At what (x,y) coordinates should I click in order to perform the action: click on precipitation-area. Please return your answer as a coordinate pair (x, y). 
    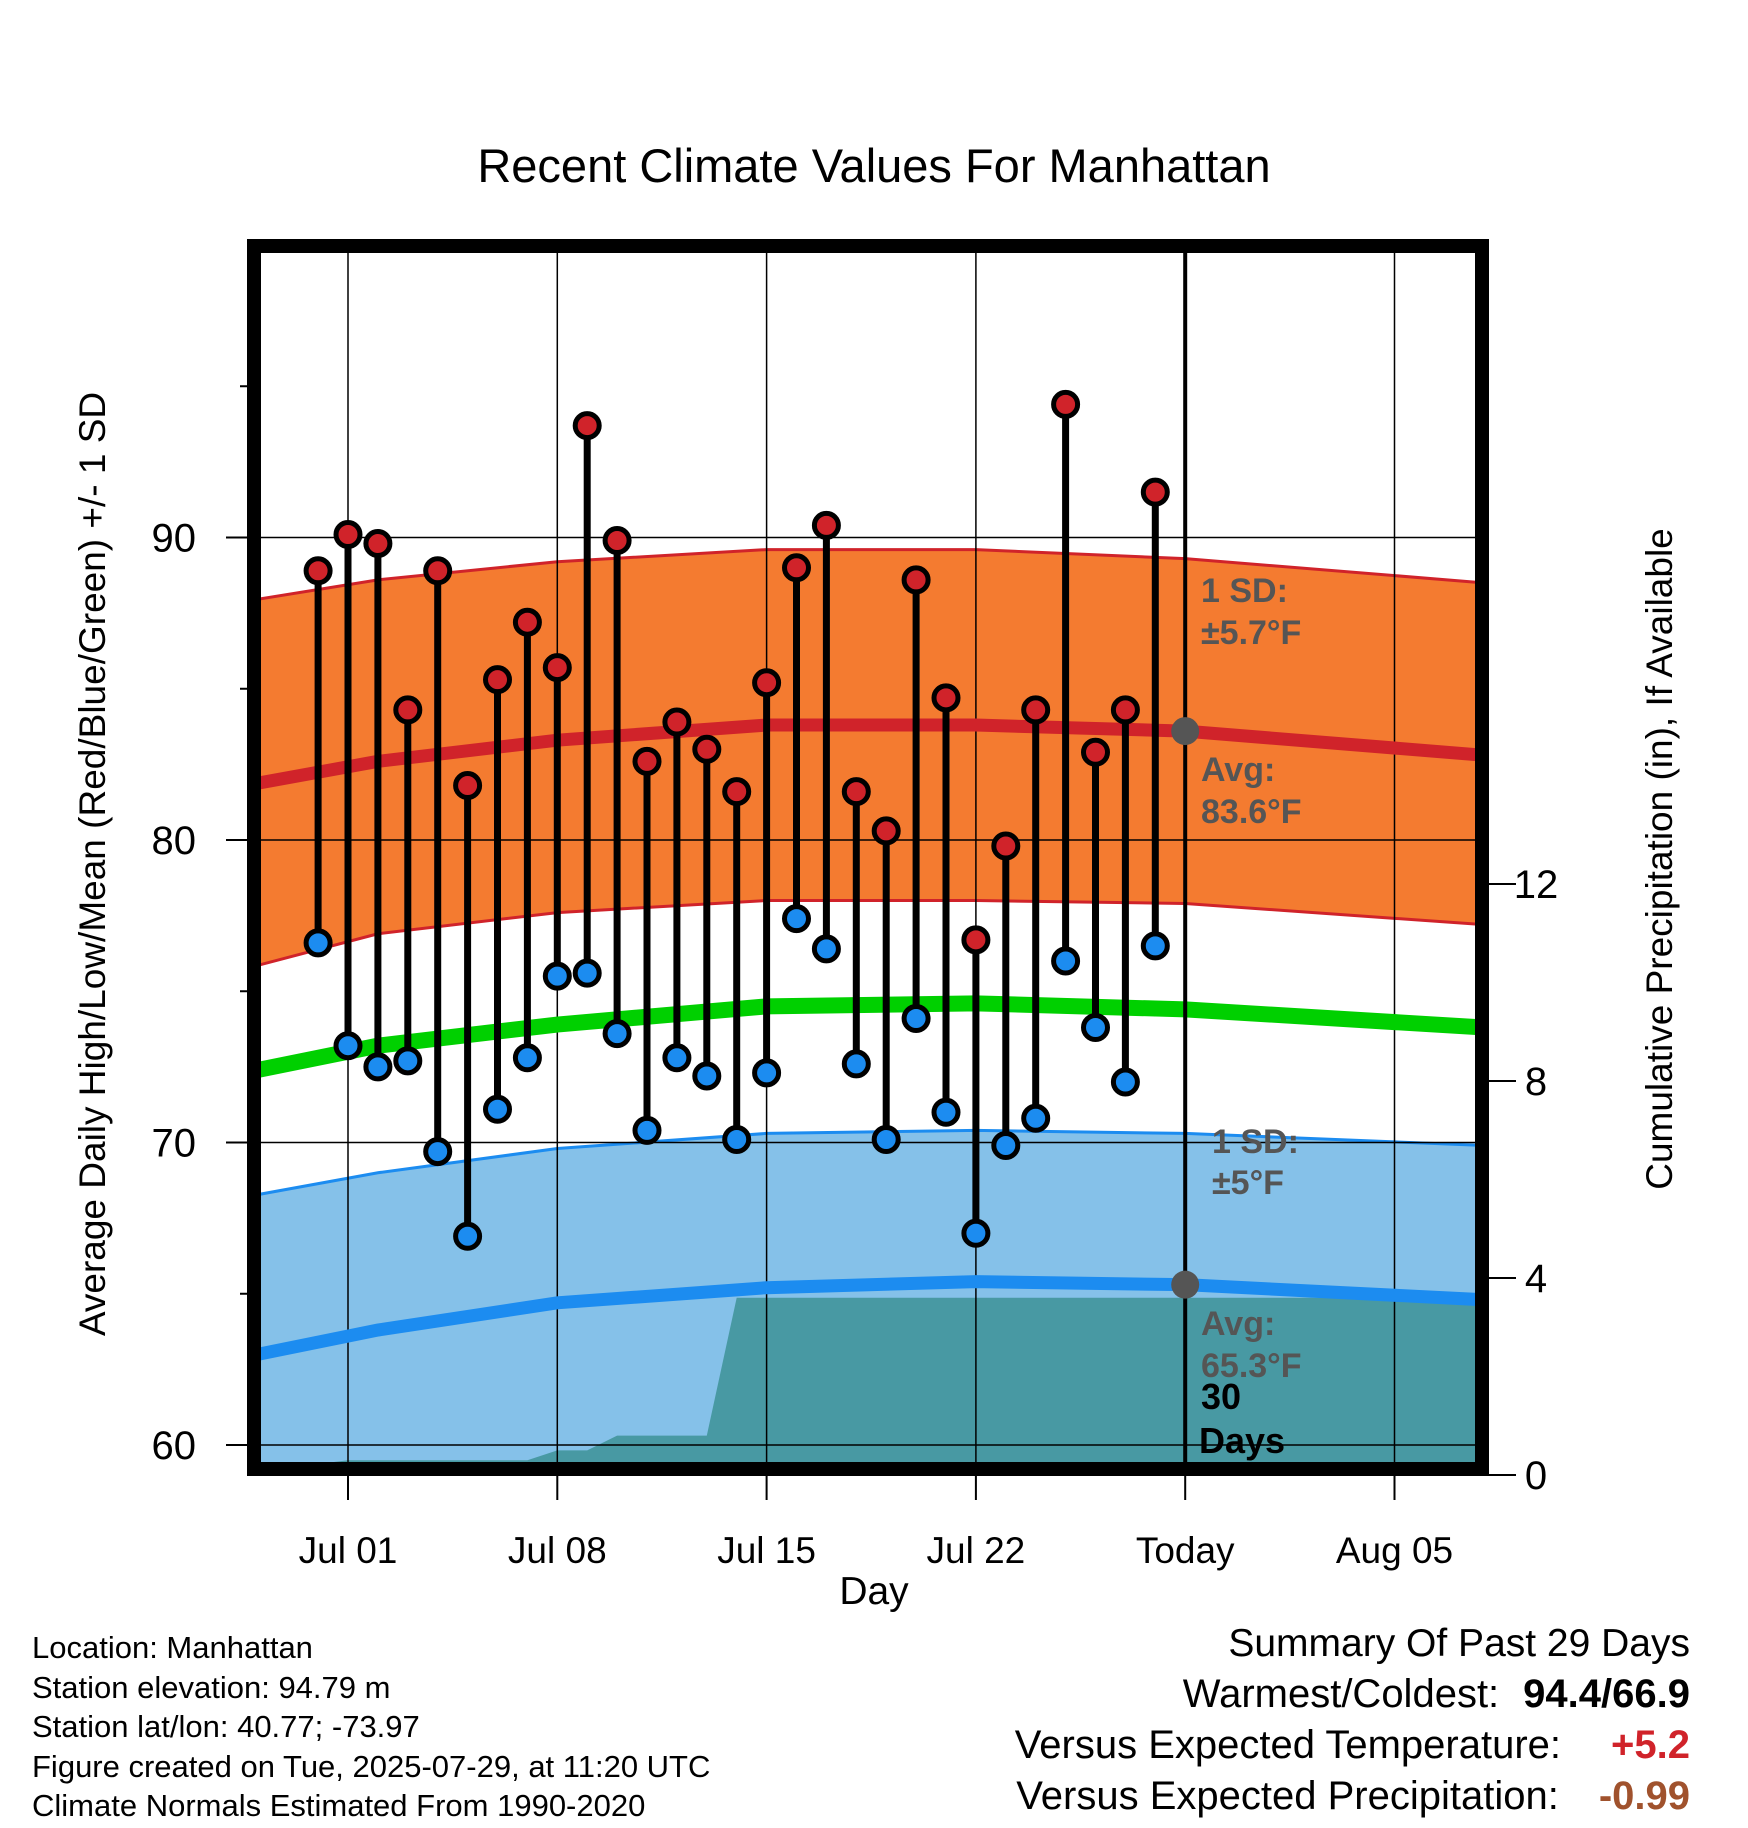
    Looking at the image, I should click on (868, 1383).